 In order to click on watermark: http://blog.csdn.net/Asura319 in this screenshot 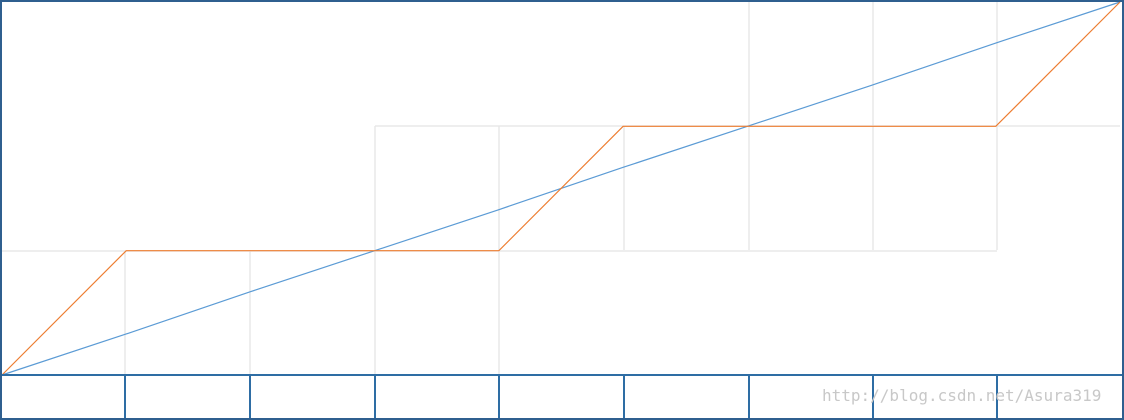, I will do `click(961, 395)`.